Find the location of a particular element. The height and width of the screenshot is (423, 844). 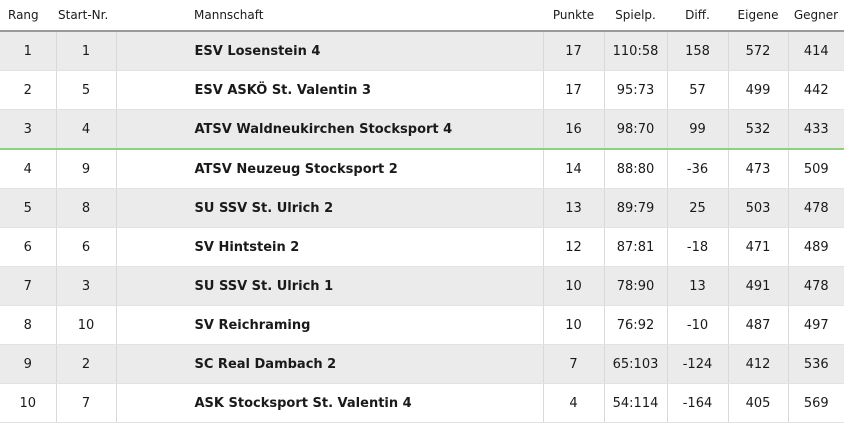

cell-rang: 9 is located at coordinates (28, 364).